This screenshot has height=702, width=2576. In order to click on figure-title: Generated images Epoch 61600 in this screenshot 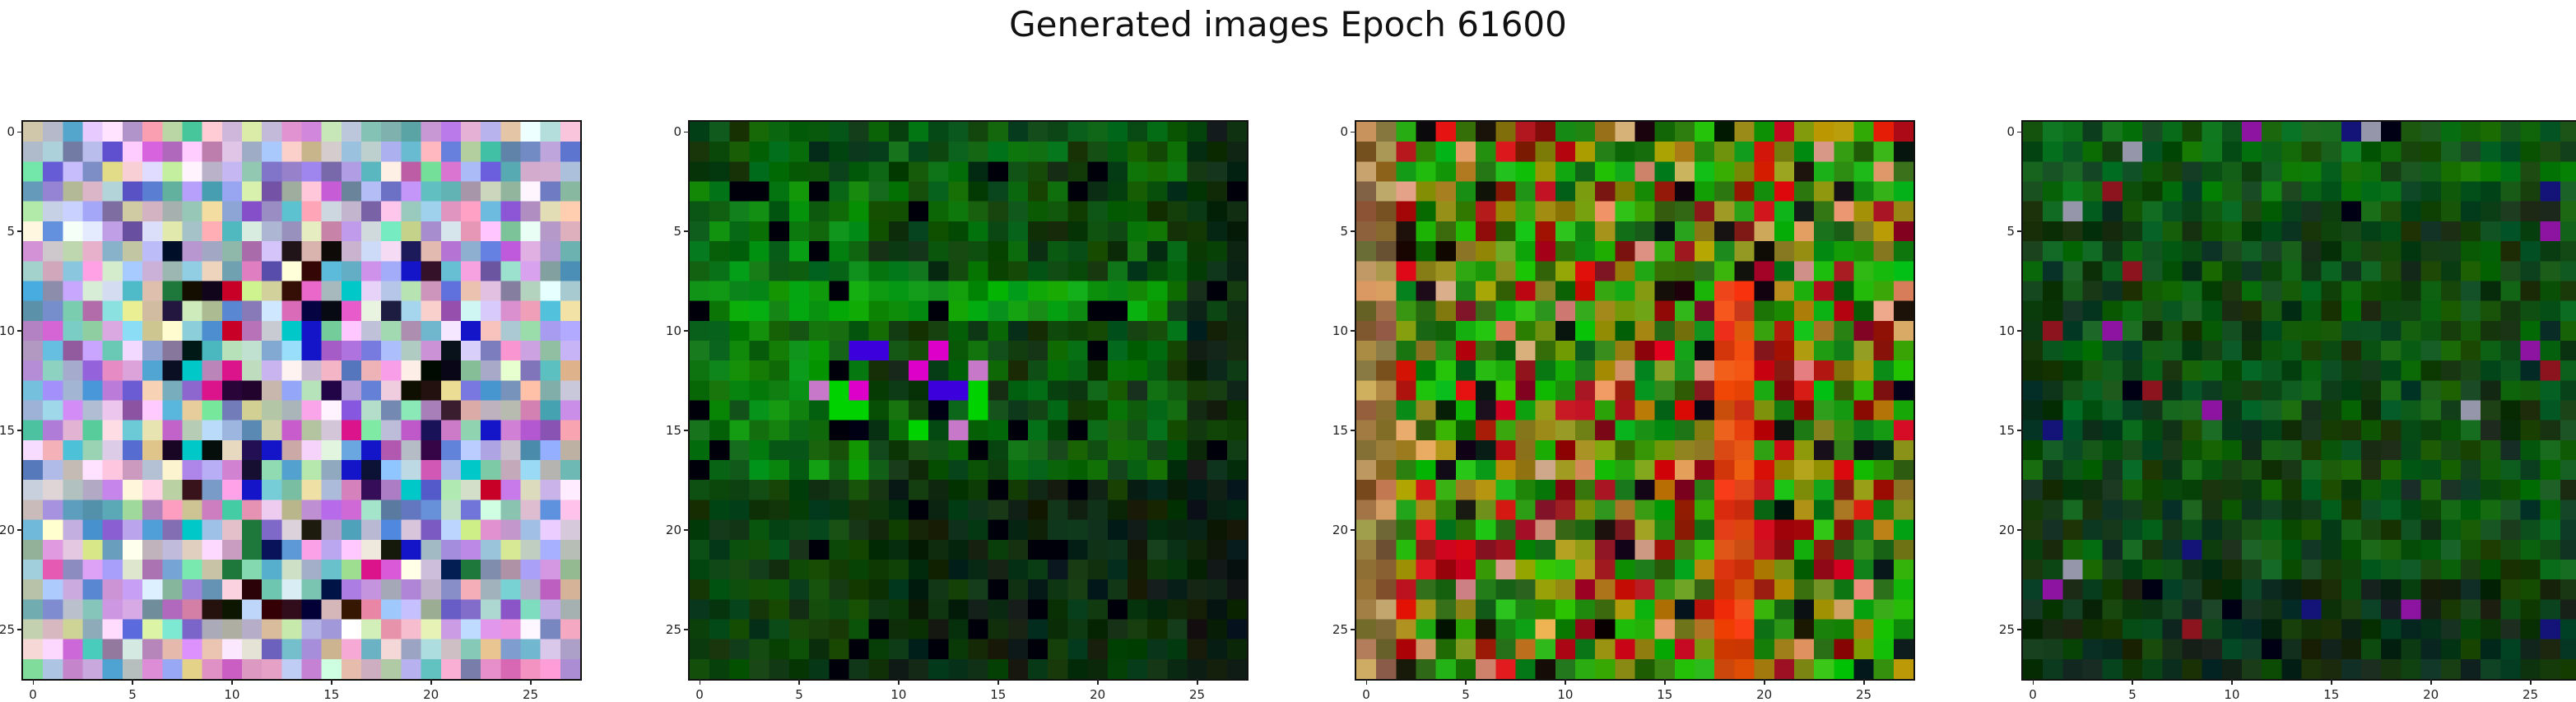, I will do `click(1288, 24)`.